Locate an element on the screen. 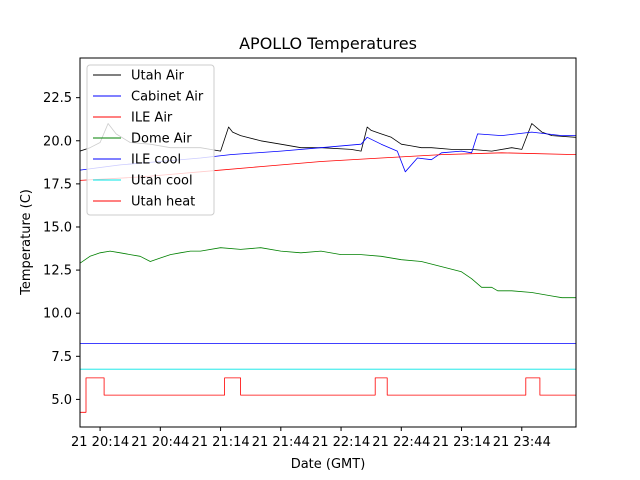  legend-label-utah-air: Utah Air is located at coordinates (157, 76).